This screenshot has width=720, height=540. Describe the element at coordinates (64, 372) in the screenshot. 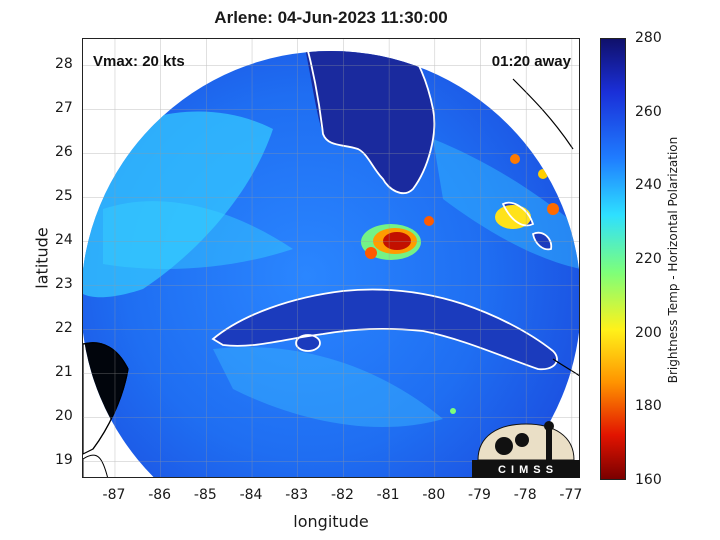

I see `y-tick-label: 21` at that location.